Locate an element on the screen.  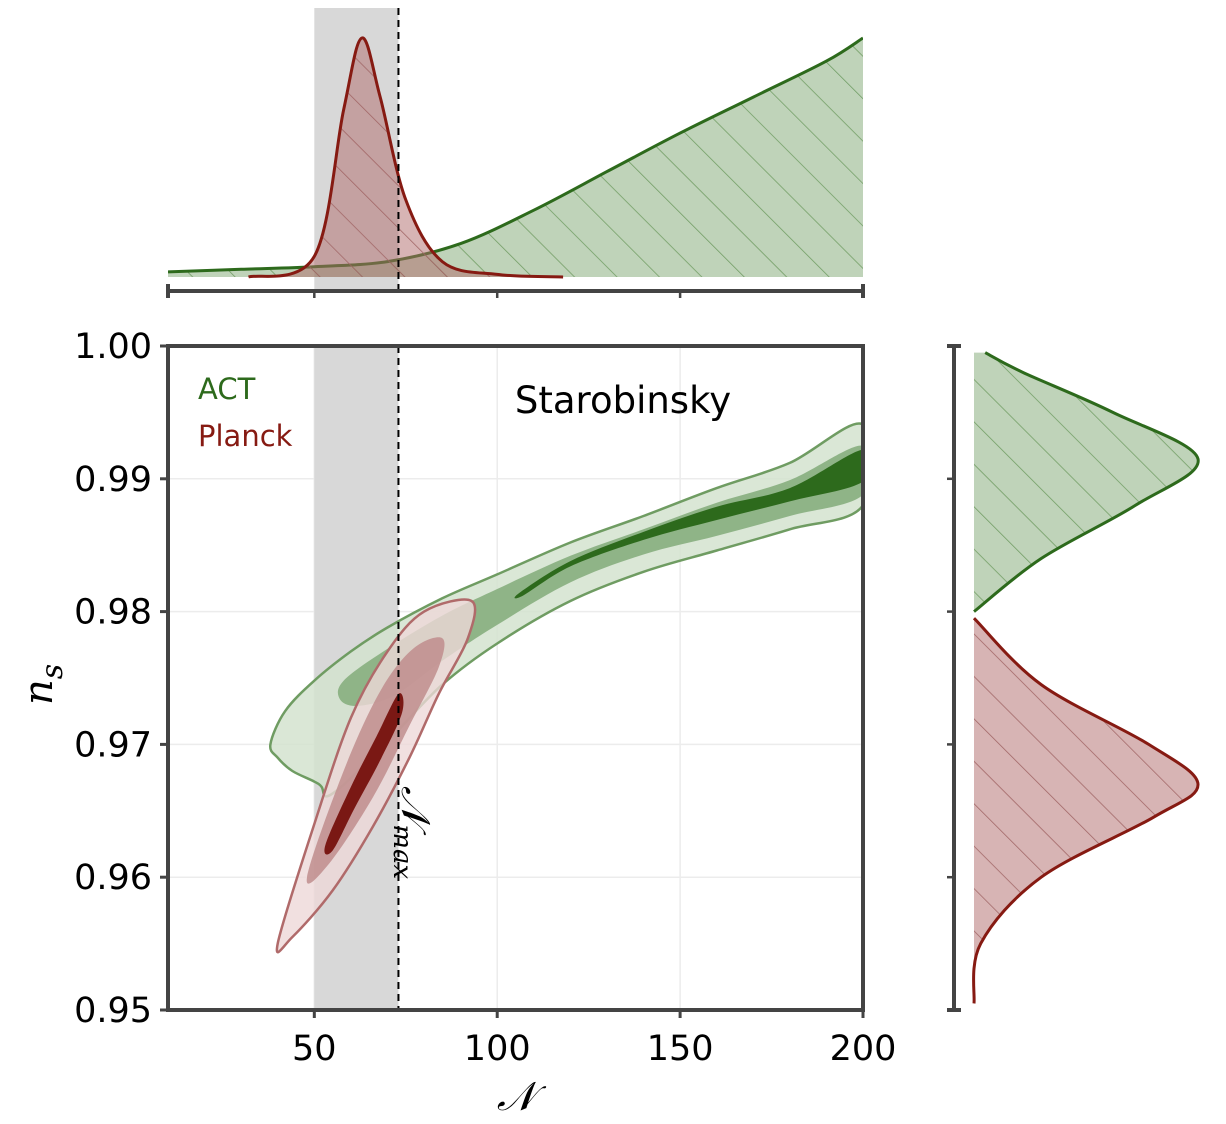
right-marginal-axis is located at coordinates (954, 678).